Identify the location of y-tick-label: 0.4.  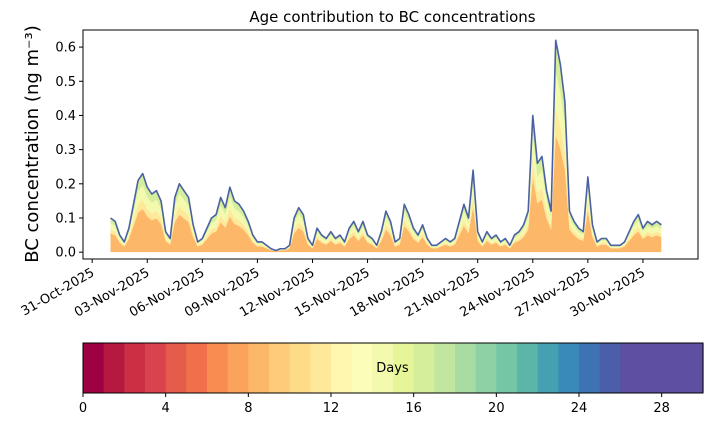
(65, 116).